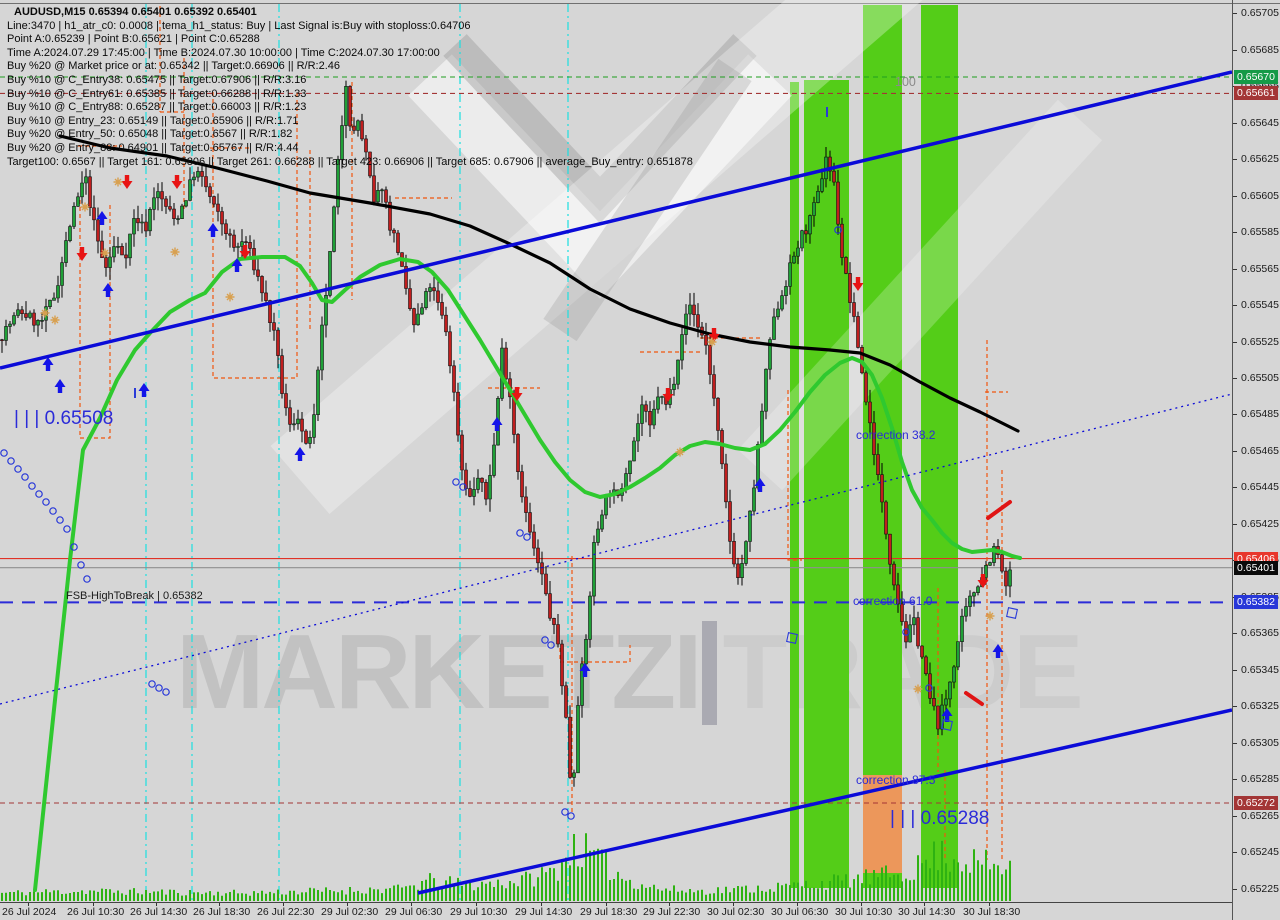 Image resolution: width=1280 pixels, height=920 pixels. What do you see at coordinates (896, 435) in the screenshot?
I see `correction-382-label: correction 38.2` at bounding box center [896, 435].